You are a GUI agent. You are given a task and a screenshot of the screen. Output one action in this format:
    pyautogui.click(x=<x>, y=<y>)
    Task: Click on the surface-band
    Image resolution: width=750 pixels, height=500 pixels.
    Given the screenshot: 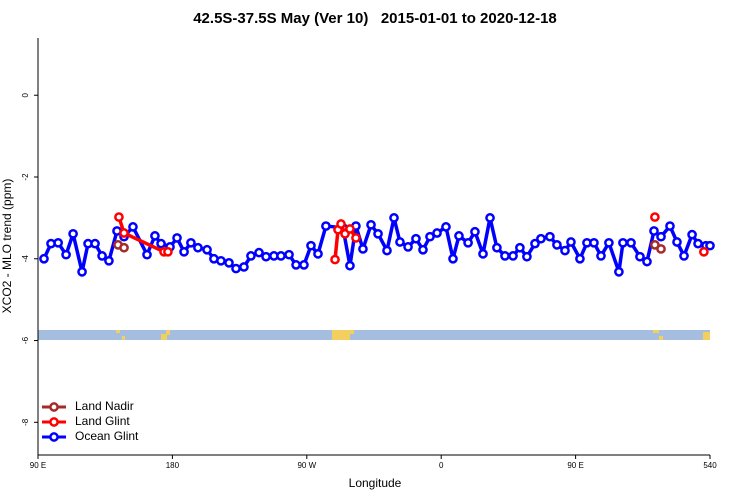 What is the action you would take?
    pyautogui.click(x=374, y=335)
    